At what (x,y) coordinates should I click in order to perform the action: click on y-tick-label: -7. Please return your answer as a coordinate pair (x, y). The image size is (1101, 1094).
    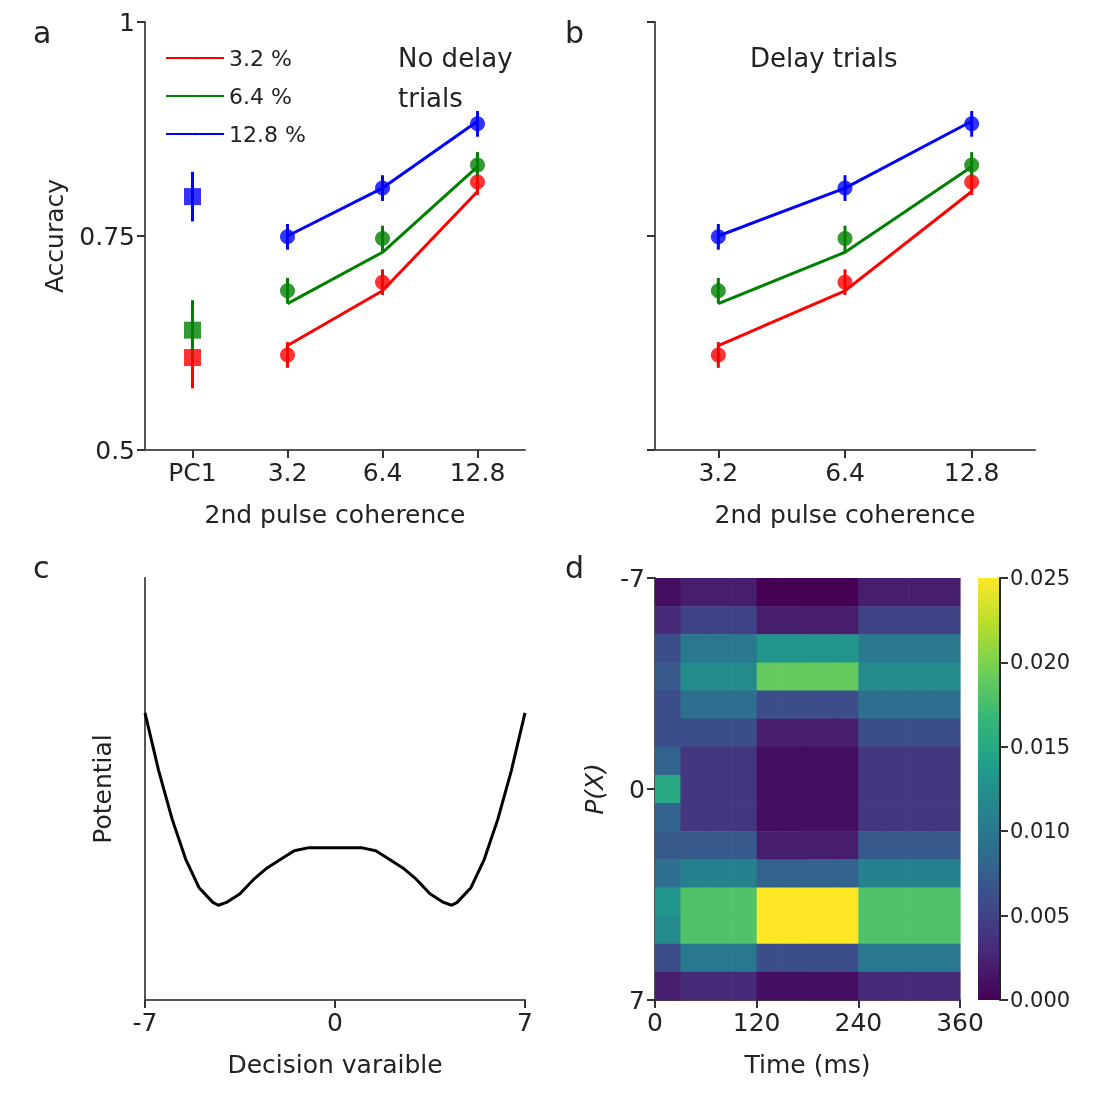
    Looking at the image, I should click on (632, 578).